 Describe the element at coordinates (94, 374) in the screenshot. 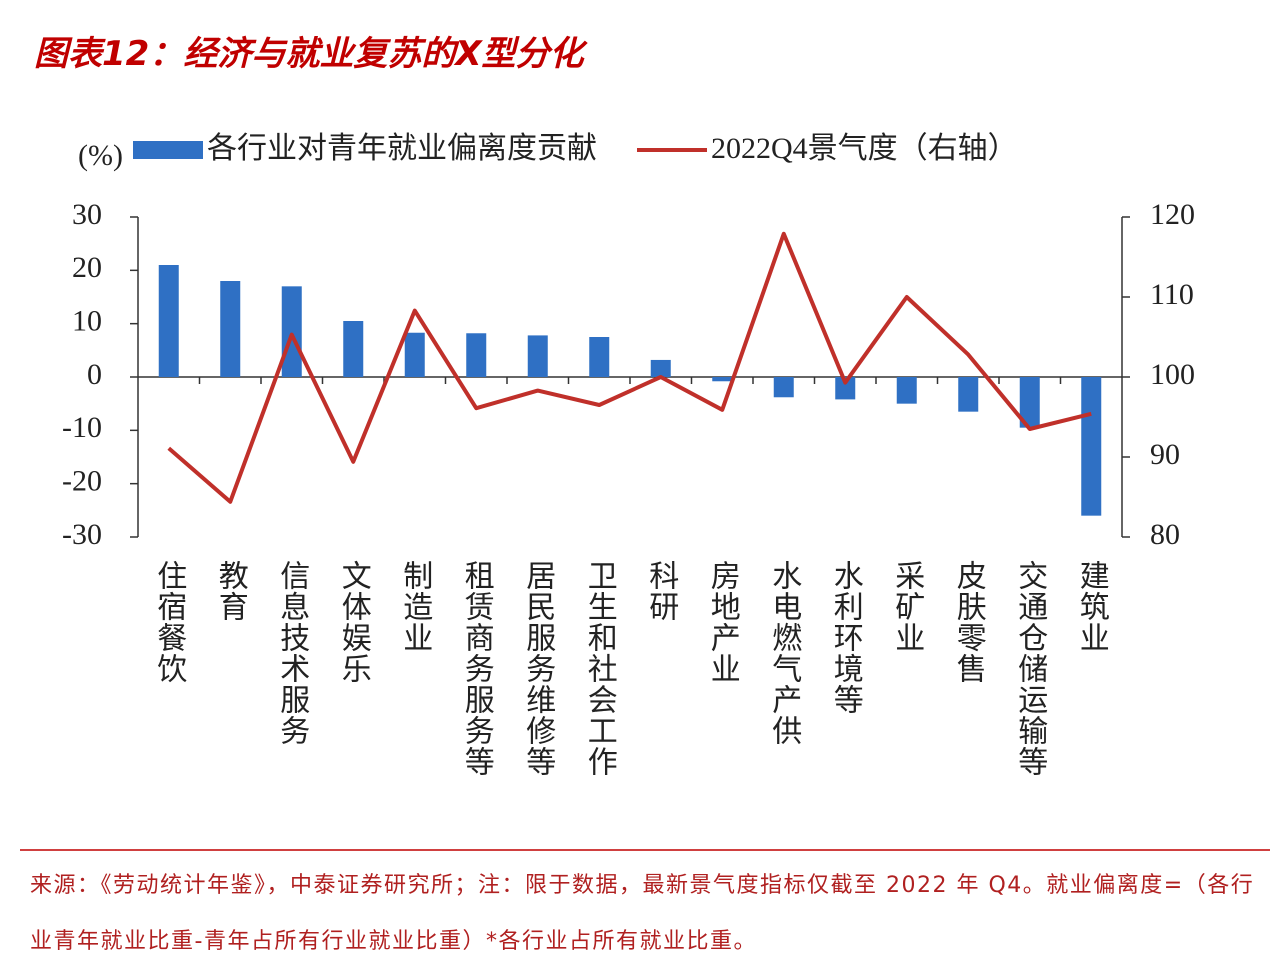

I see `y-tick-label: 0` at that location.